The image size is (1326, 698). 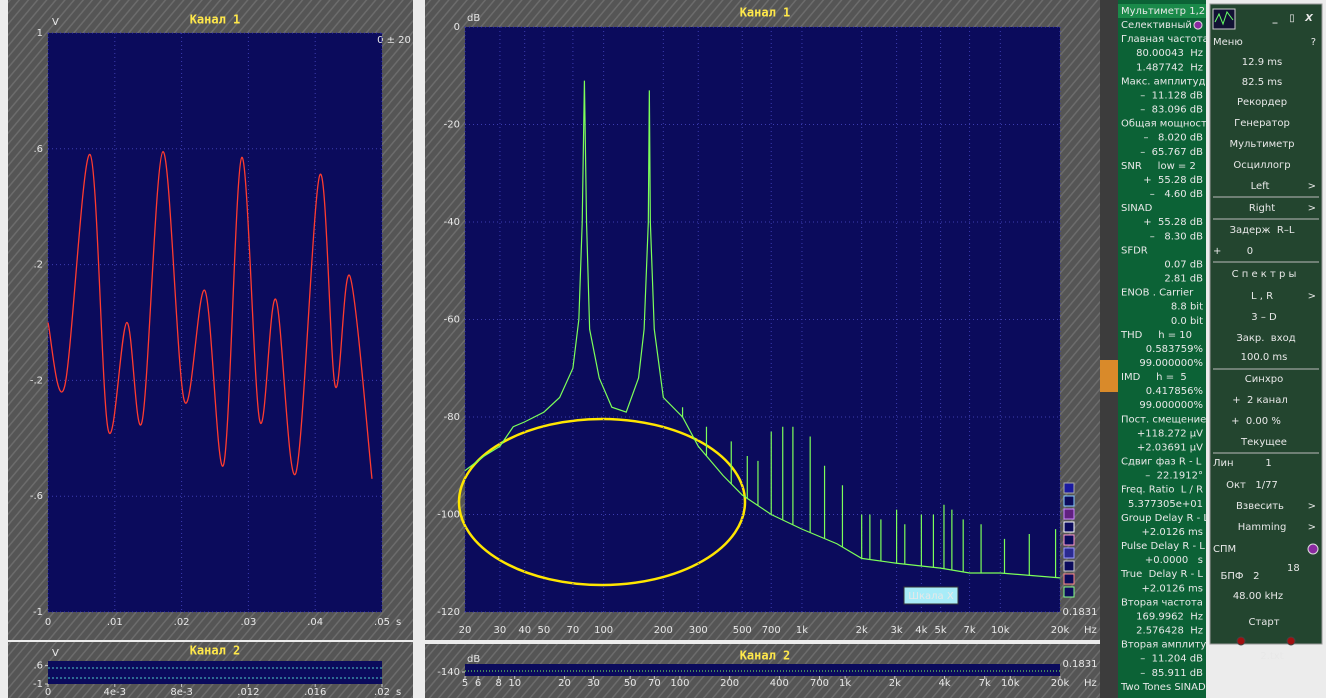 I want to click on y-tick-label: -80, so click(x=452, y=417).